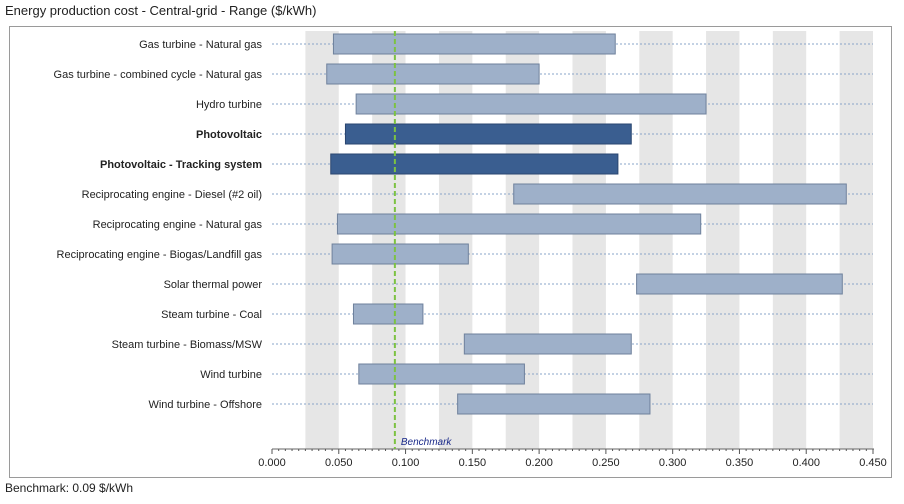  What do you see at coordinates (229, 105) in the screenshot?
I see `category-label: Hydro turbine` at bounding box center [229, 105].